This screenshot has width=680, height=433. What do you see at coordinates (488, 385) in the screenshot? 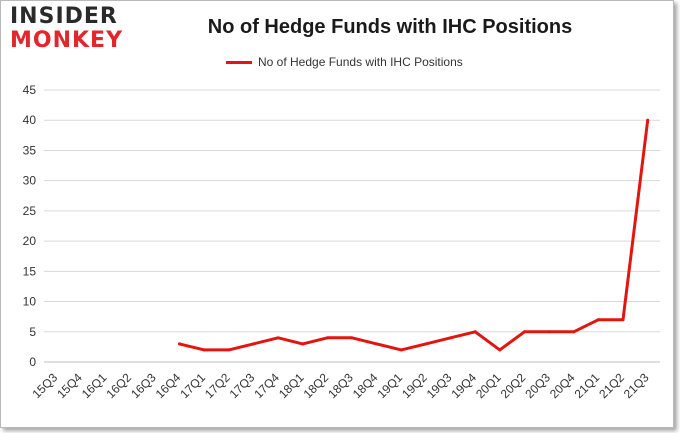
I see `x-tick-label: 20Q1` at bounding box center [488, 385].